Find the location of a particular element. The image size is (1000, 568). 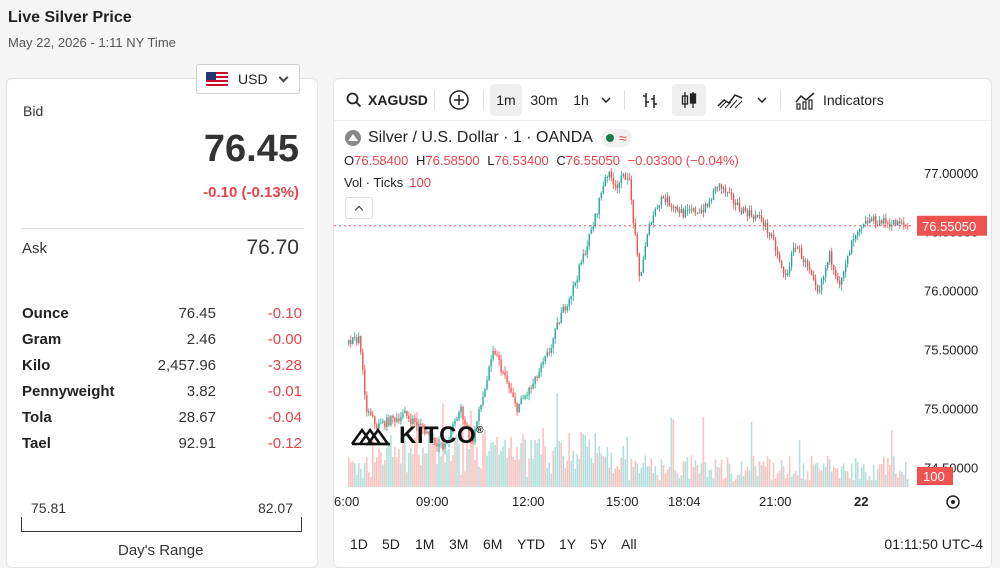

unit-name: Kilo is located at coordinates (36, 365).